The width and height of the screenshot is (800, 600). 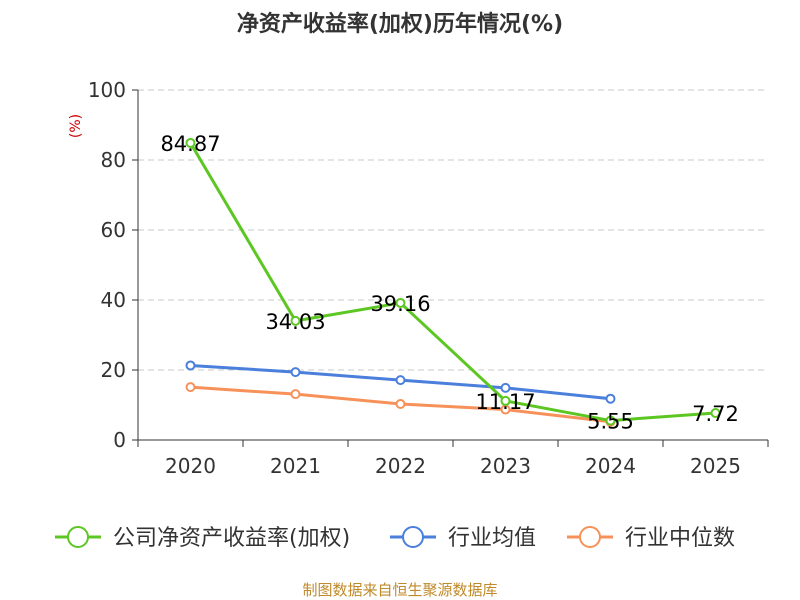 I want to click on data-point-series-1-2023, so click(x=505, y=387).